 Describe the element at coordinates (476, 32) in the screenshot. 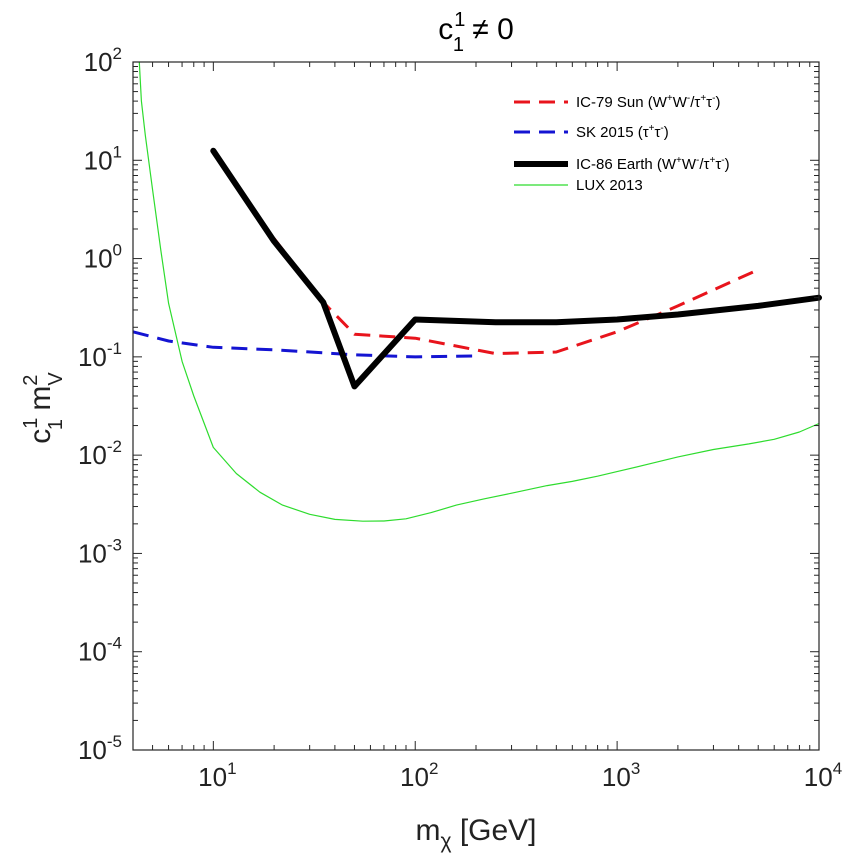

I see `chart-title: c1 1 ≠ 0` at that location.